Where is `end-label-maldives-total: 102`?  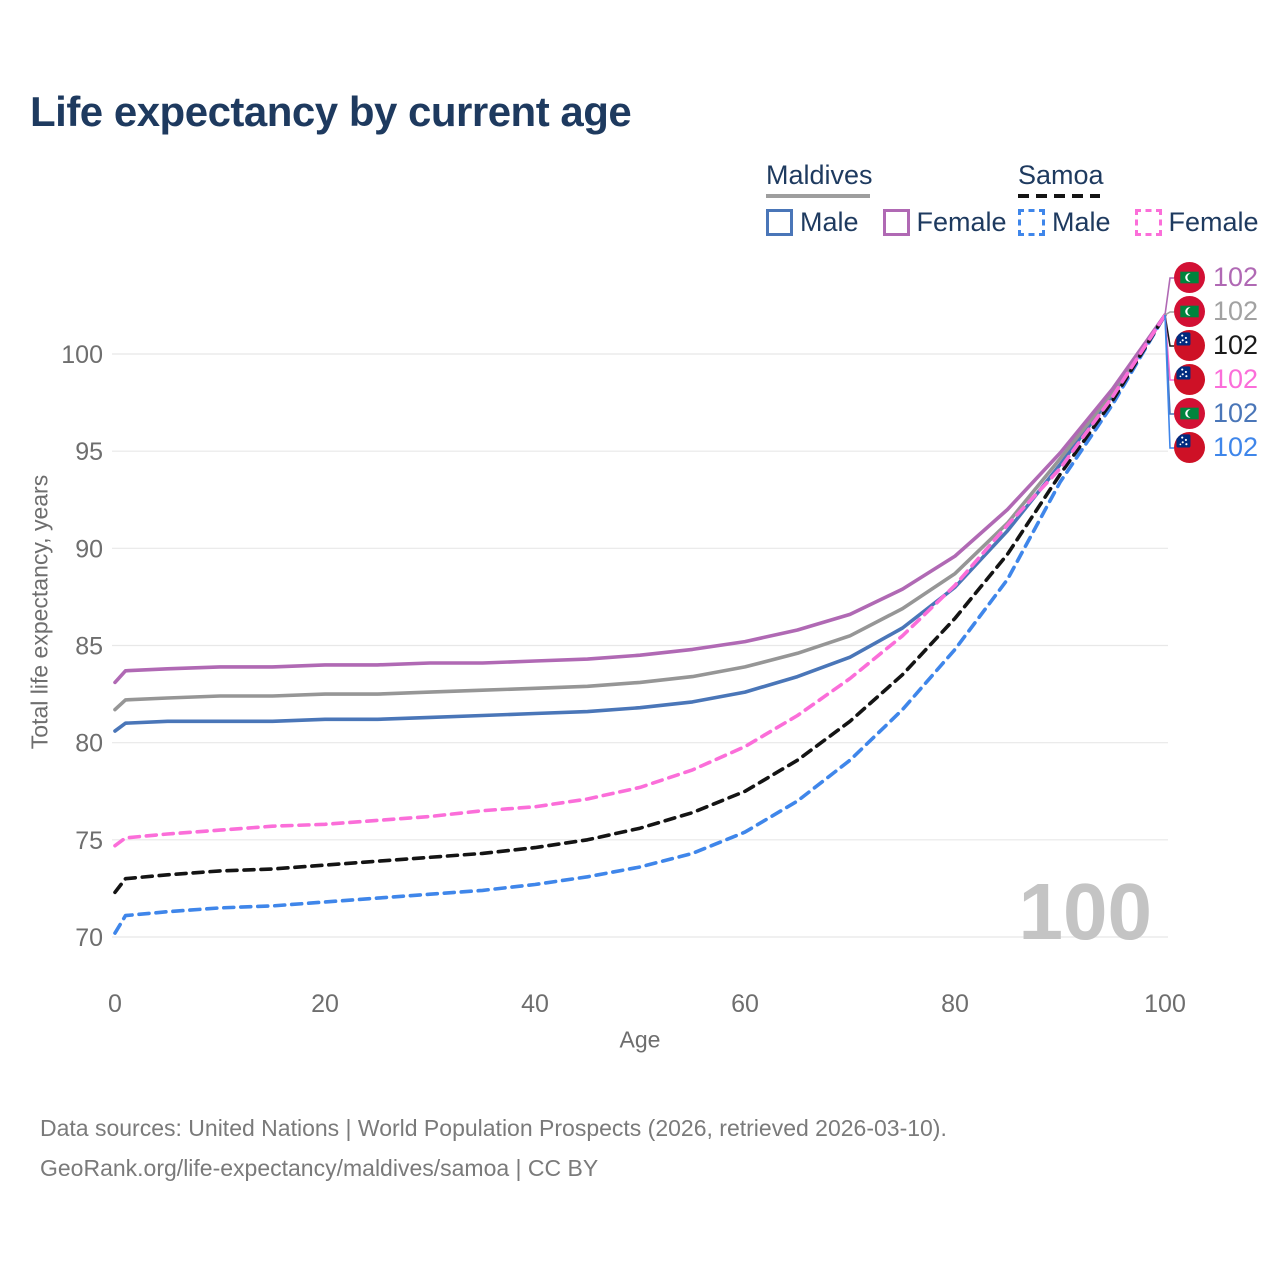 end-label-maldives-total: 102 is located at coordinates (1216, 311).